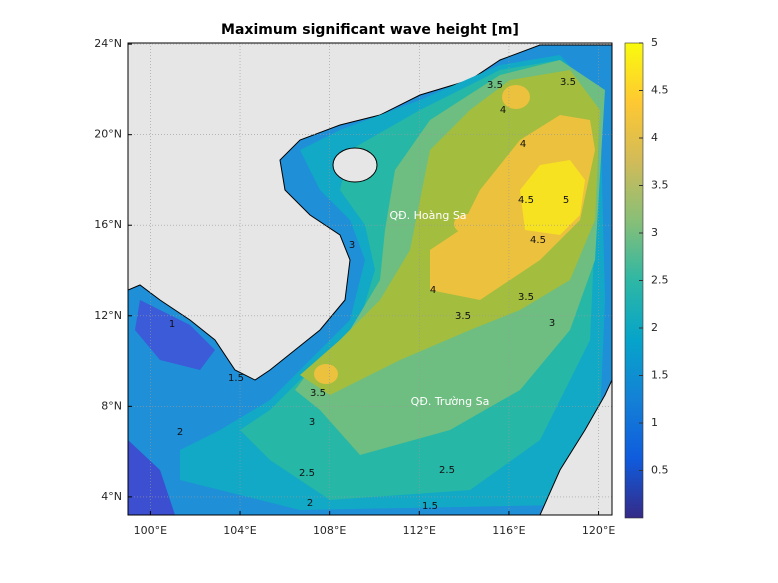 This screenshot has width=778, height=583. Describe the element at coordinates (450, 401) in the screenshot. I see `place-label: QĐ. Trường Sa` at that location.